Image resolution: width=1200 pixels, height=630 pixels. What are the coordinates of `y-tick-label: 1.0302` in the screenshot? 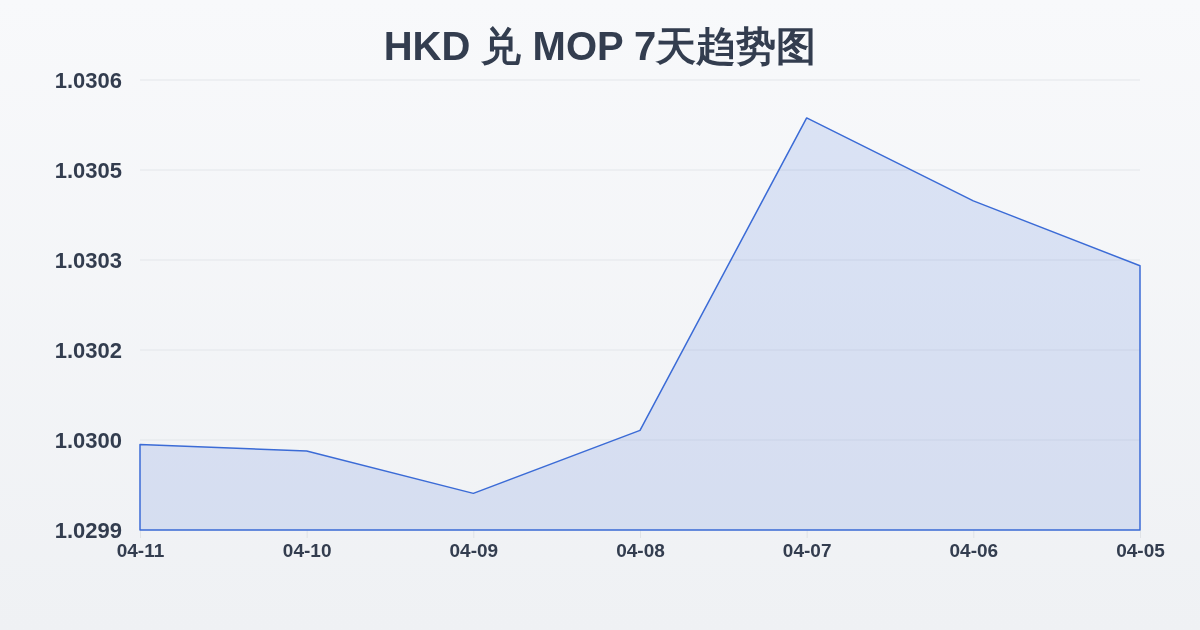 It's located at (88, 350).